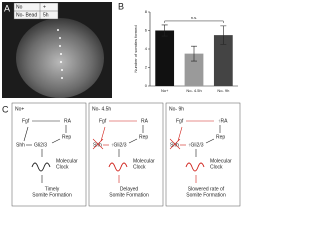 The image size is (320, 240). What do you see at coordinates (40, 145) in the screenshot?
I see `gli: Gli2/3` at bounding box center [40, 145].